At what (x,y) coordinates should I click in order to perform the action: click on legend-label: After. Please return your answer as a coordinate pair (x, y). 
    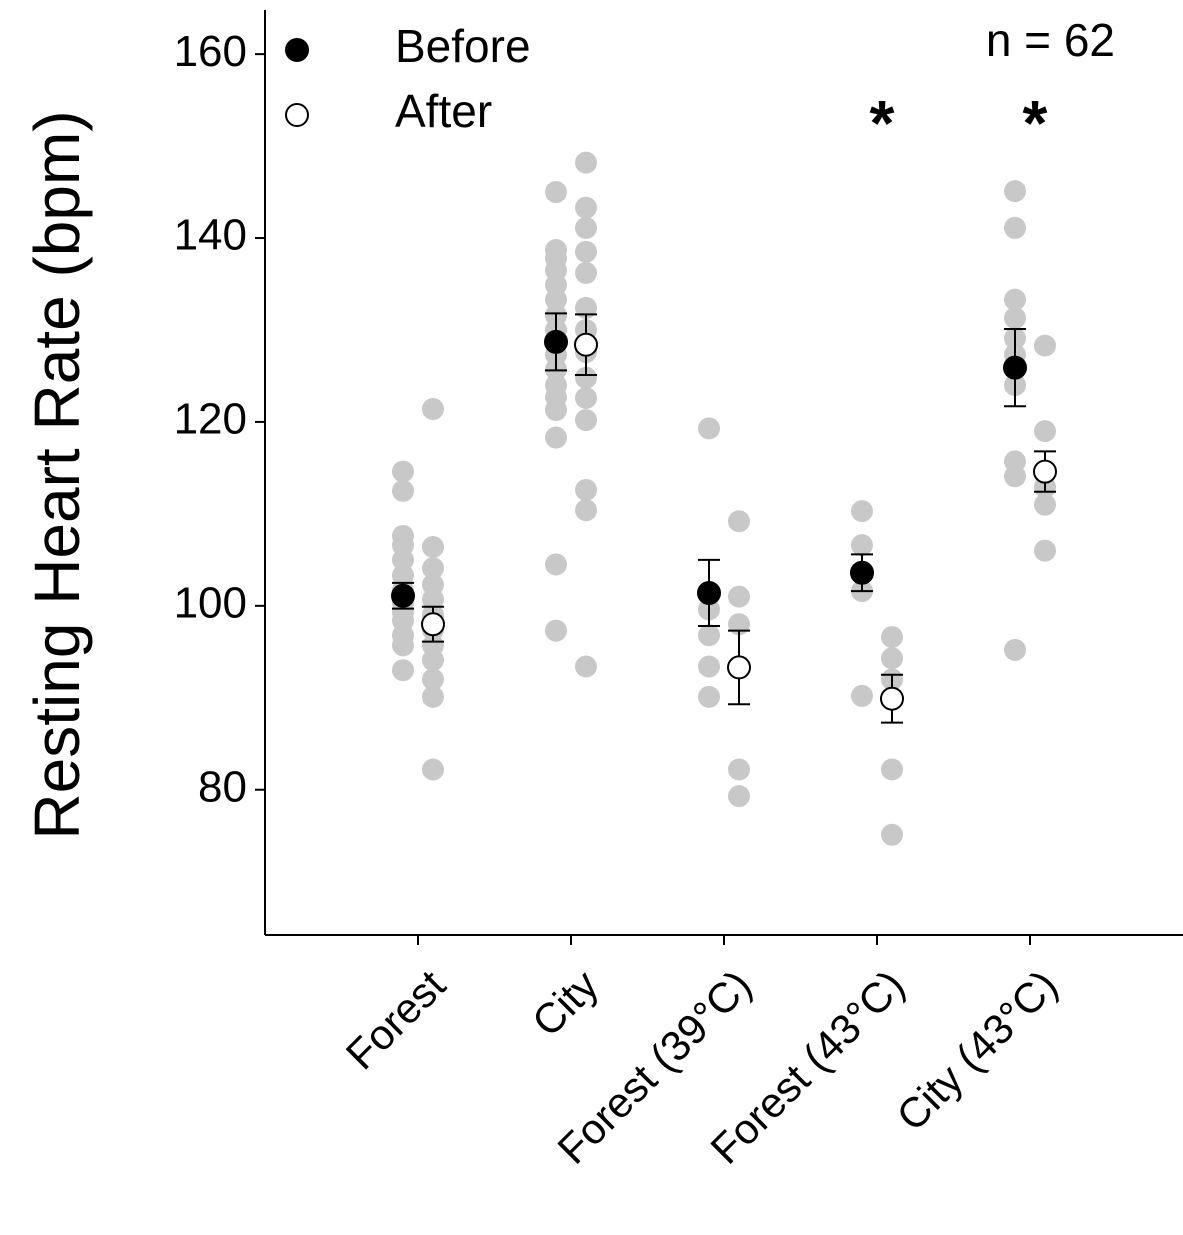
    Looking at the image, I should click on (443, 111).